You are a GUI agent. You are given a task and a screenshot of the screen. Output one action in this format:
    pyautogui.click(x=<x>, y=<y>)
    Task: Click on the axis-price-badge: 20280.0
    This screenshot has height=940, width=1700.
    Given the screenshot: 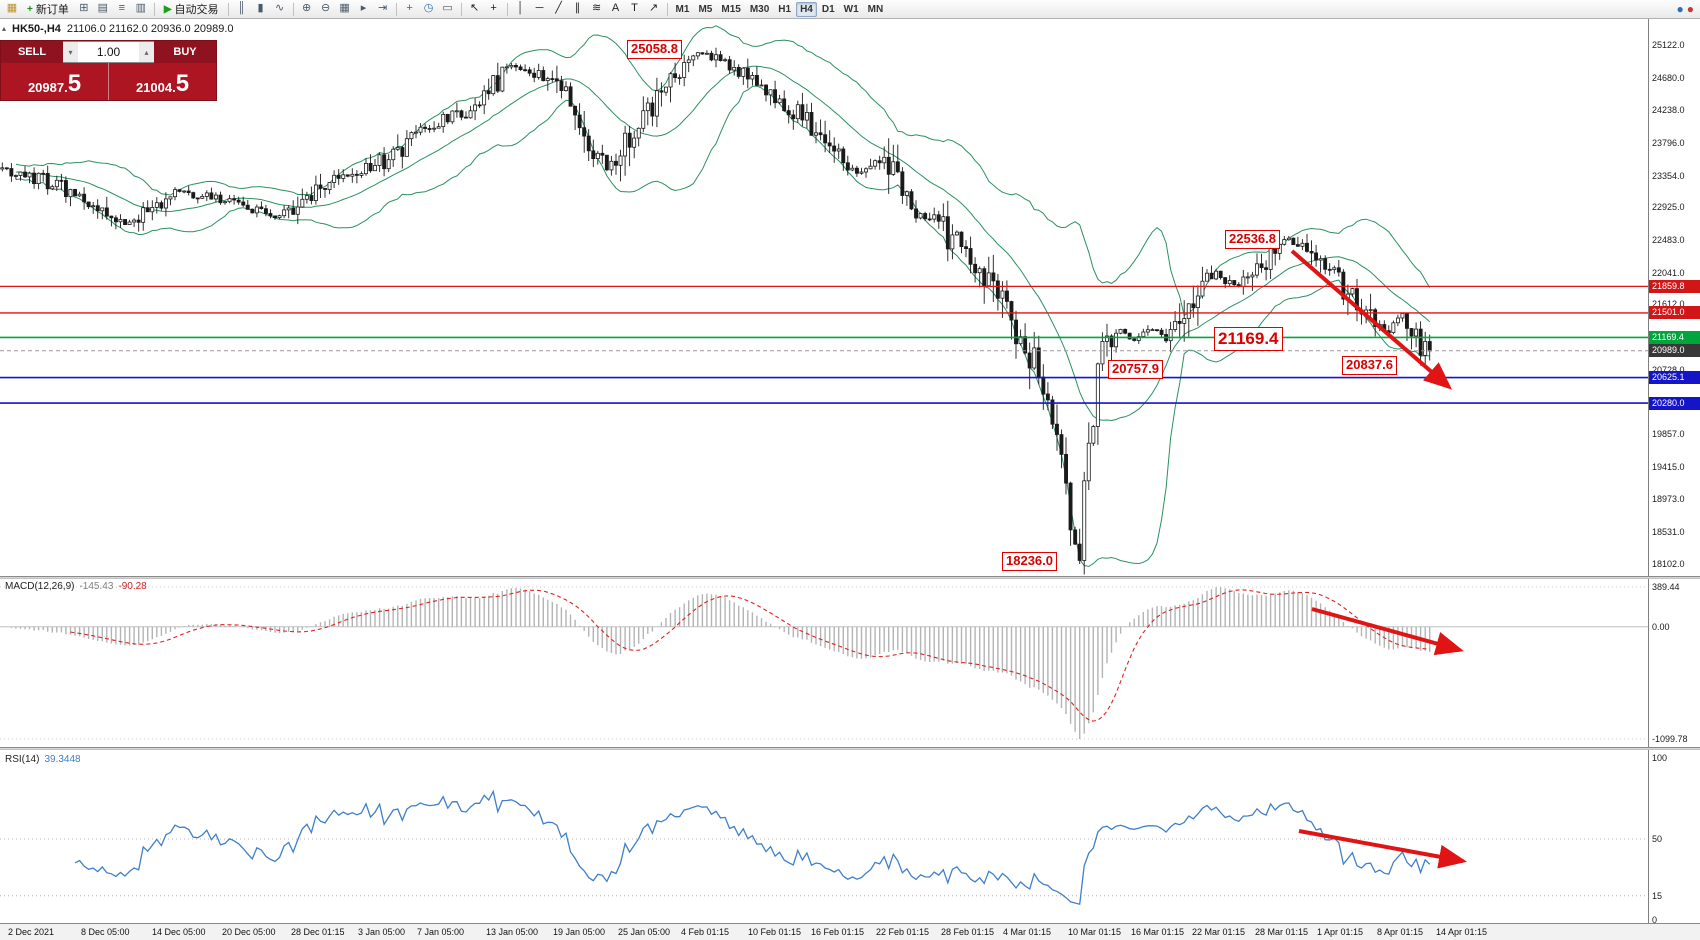 What is the action you would take?
    pyautogui.click(x=1674, y=403)
    